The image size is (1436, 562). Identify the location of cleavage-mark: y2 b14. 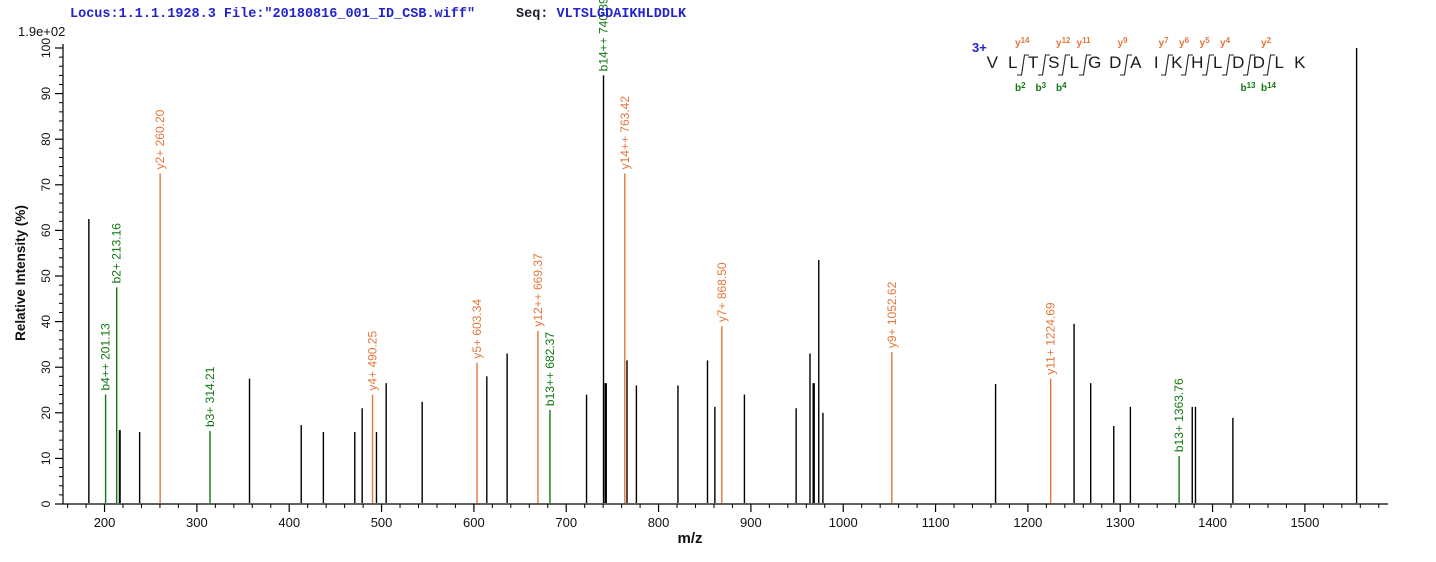
(1268, 65).